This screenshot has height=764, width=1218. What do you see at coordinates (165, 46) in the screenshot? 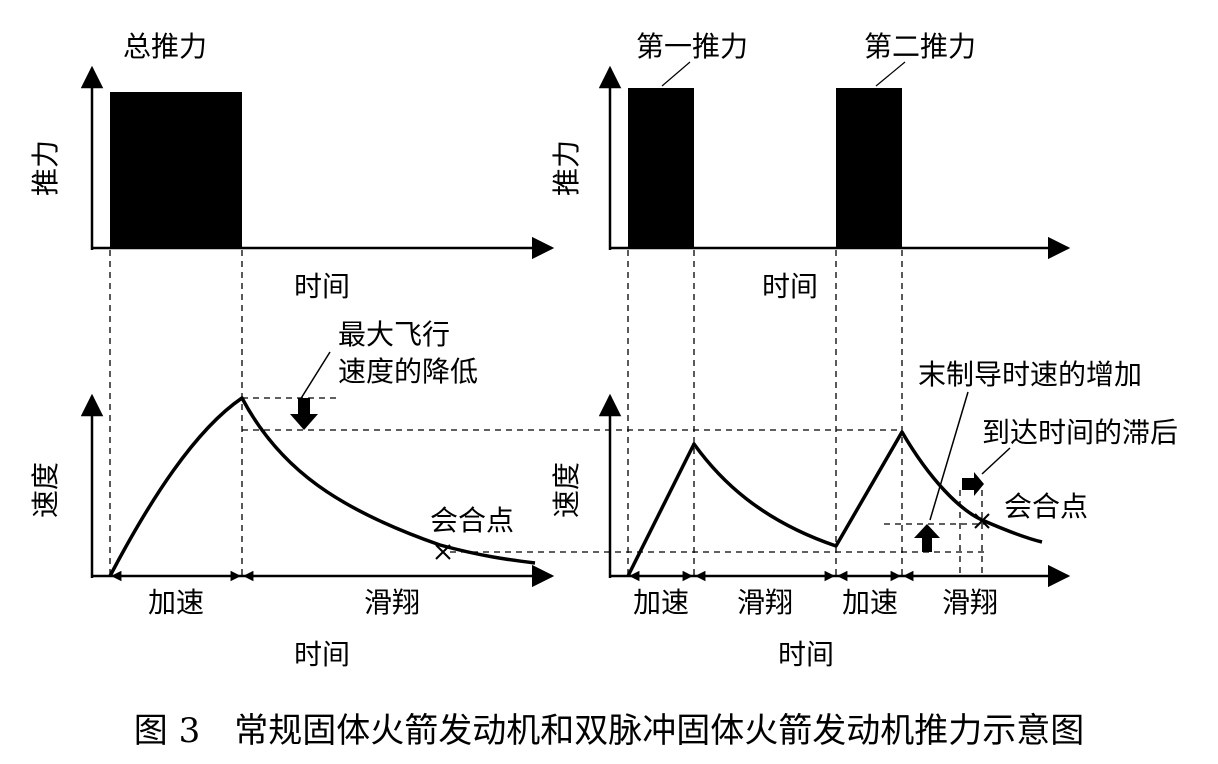
I see `left-thrust-title: 总推力` at bounding box center [165, 46].